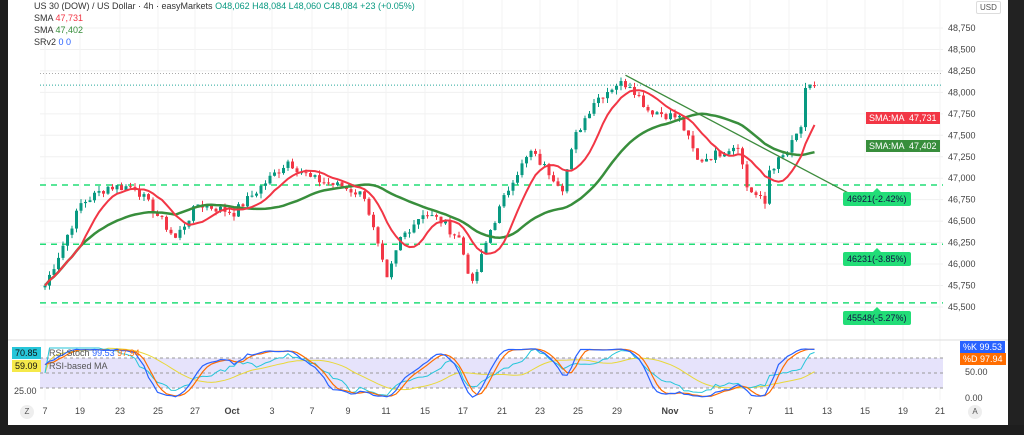 The width and height of the screenshot is (1024, 435). What do you see at coordinates (231, 411) in the screenshot?
I see `x-tick-label: Oct` at bounding box center [231, 411].